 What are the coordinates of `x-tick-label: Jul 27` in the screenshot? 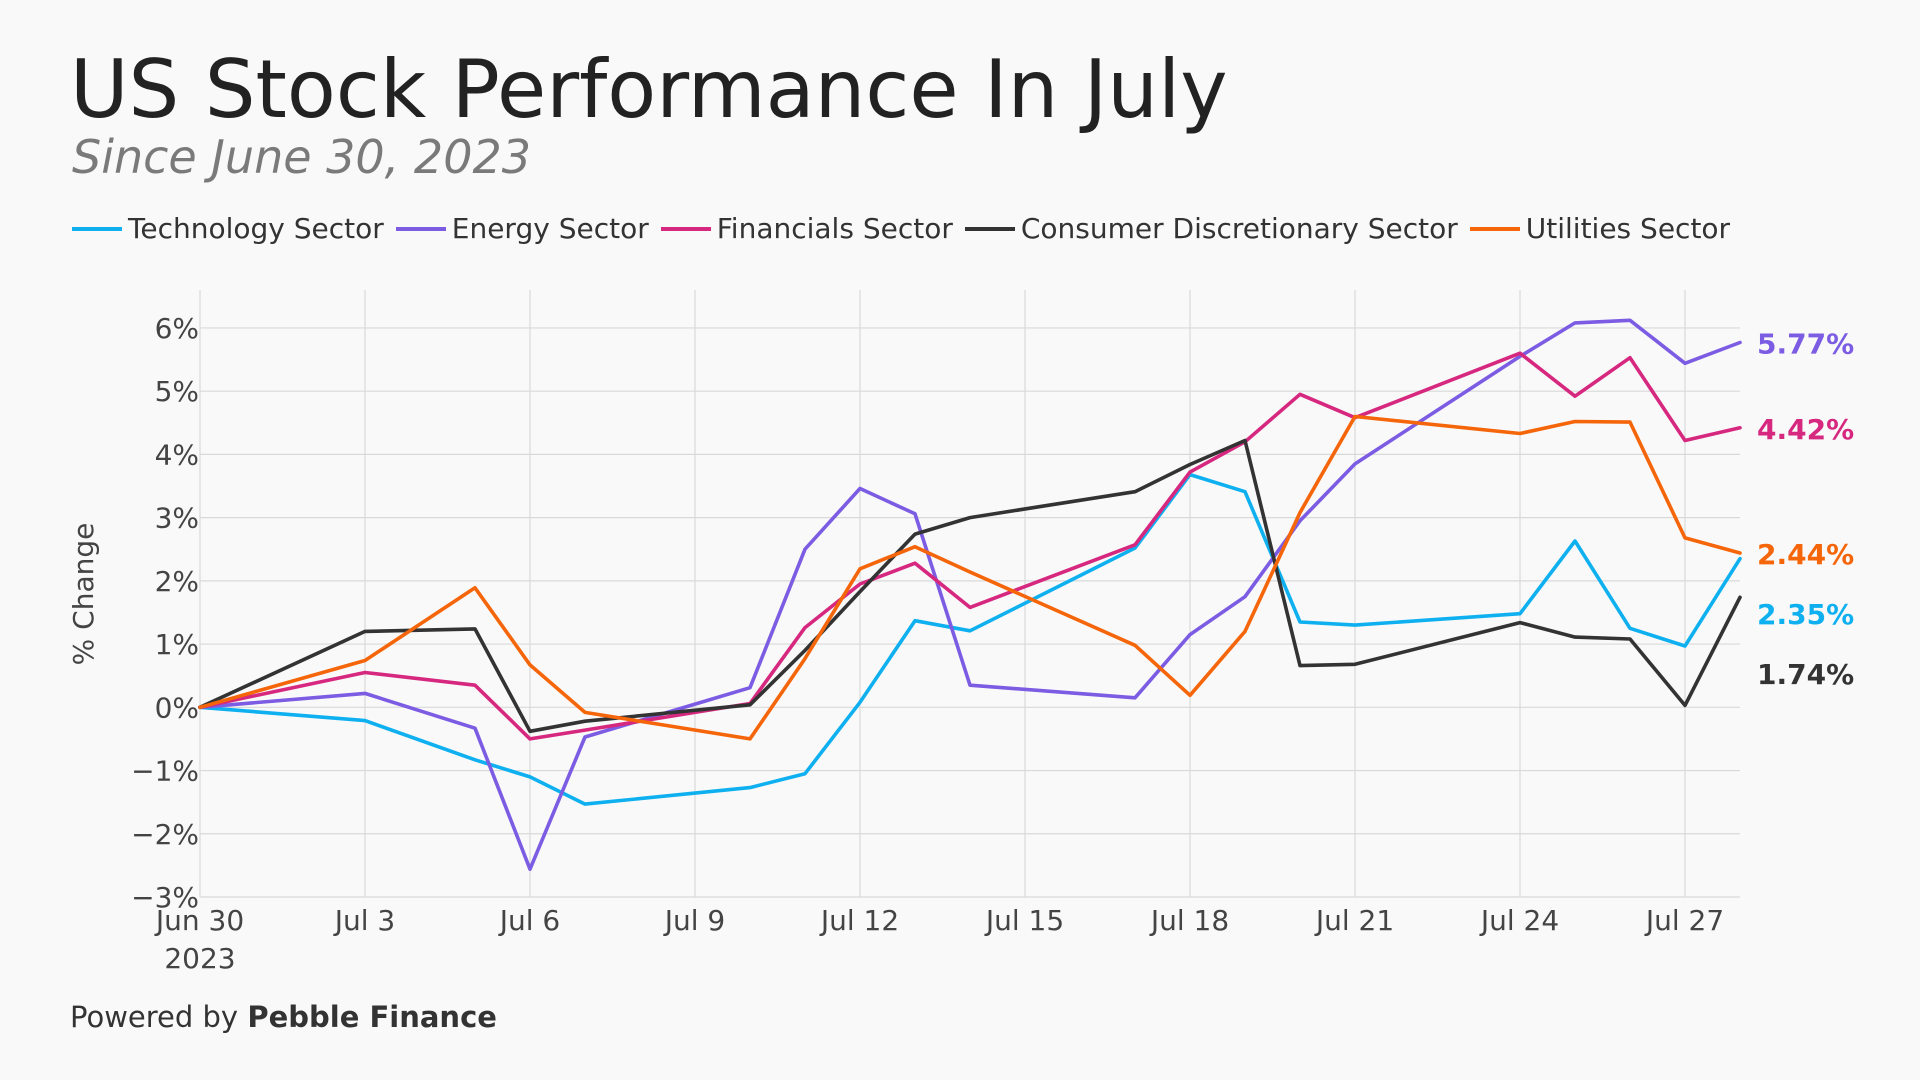 It's located at (1684, 920).